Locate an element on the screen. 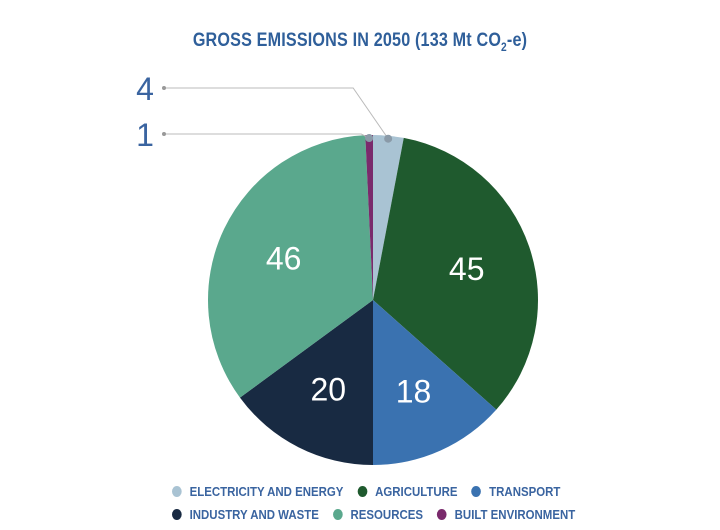 This screenshot has height=530, width=720. legend-label: BUILT ENVIRONMENT is located at coordinates (515, 514).